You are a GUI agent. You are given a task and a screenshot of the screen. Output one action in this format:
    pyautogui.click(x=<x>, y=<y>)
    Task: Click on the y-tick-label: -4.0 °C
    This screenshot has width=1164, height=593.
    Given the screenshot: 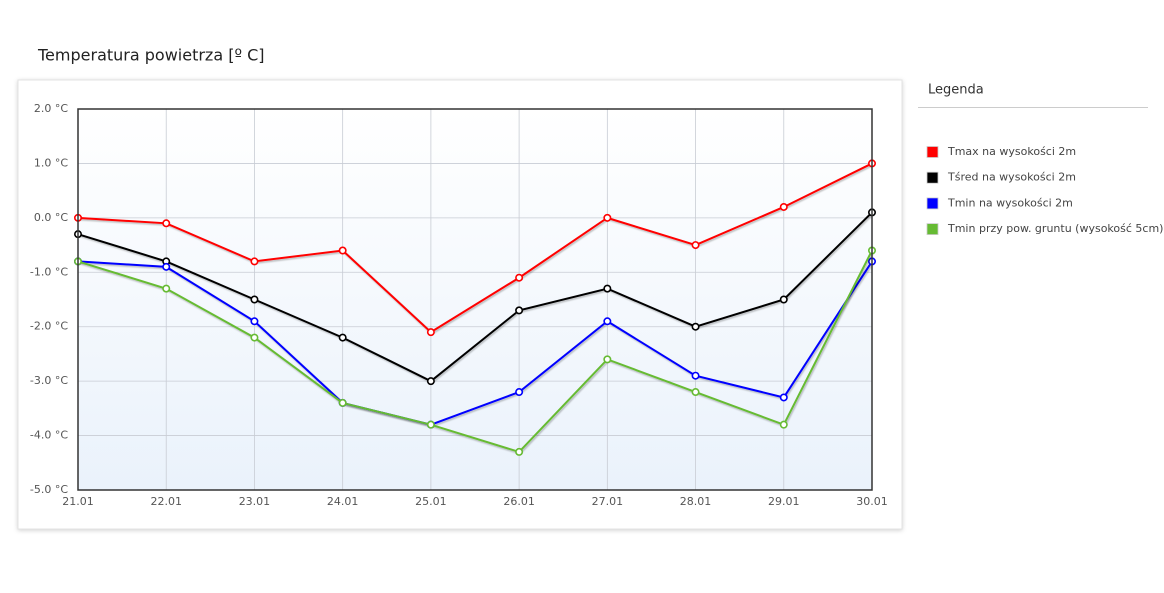 What is the action you would take?
    pyautogui.click(x=49, y=435)
    